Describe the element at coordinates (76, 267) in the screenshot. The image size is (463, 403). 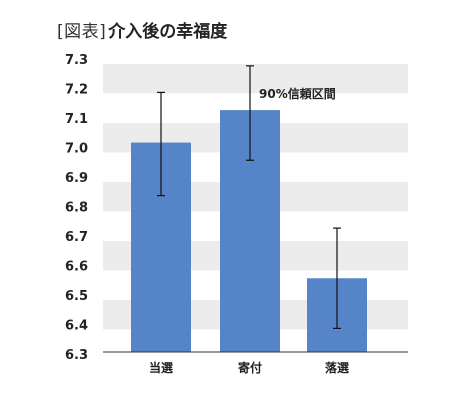
I see `y-tick-label: 6.6` at that location.